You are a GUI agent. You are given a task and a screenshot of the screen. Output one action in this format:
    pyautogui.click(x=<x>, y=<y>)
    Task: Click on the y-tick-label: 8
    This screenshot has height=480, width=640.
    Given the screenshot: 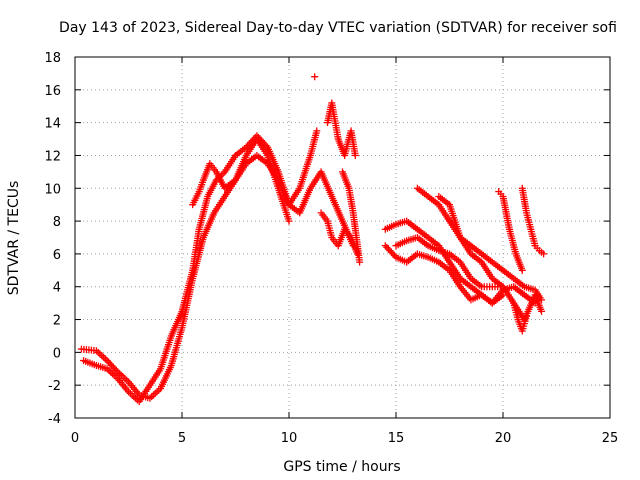 What is the action you would take?
    pyautogui.click(x=57, y=222)
    